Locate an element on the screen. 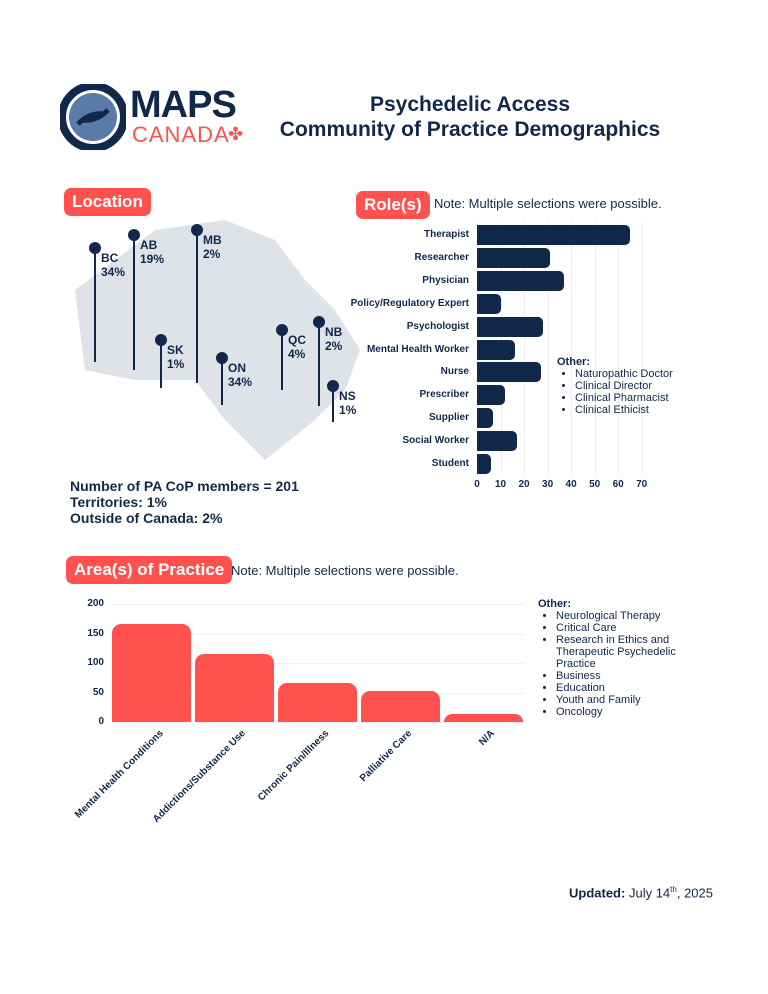 Image resolution: width=768 pixels, height=994 pixels. updated-label: Updated: is located at coordinates (597, 893).